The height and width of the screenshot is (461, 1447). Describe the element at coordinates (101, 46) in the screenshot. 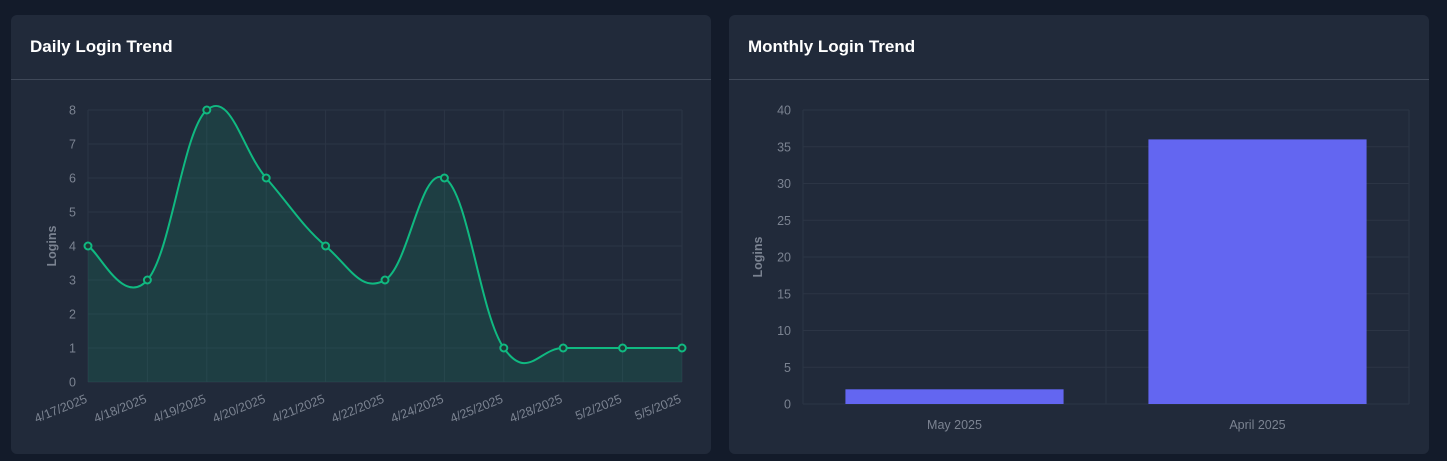

I see `daily-login-title: Daily Login Trend` at that location.